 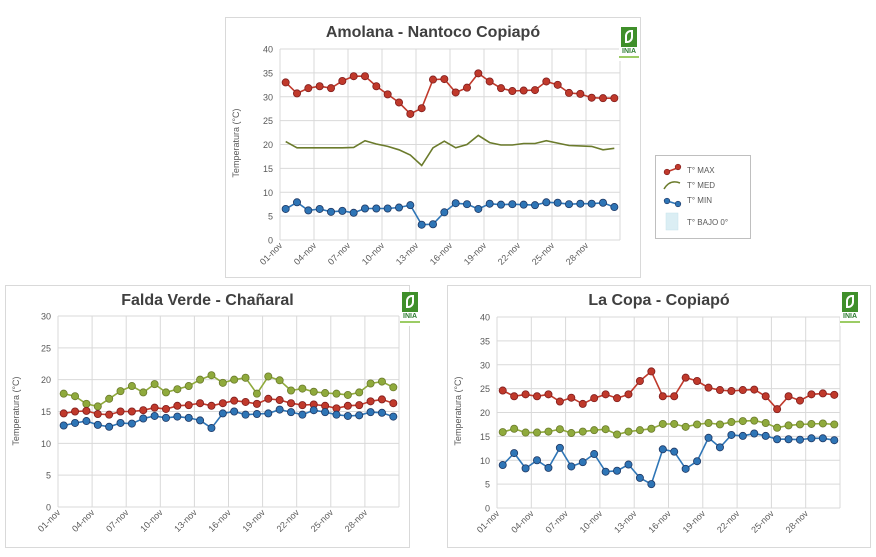 I want to click on x-tick-label: 25-nov, so click(x=322, y=520).